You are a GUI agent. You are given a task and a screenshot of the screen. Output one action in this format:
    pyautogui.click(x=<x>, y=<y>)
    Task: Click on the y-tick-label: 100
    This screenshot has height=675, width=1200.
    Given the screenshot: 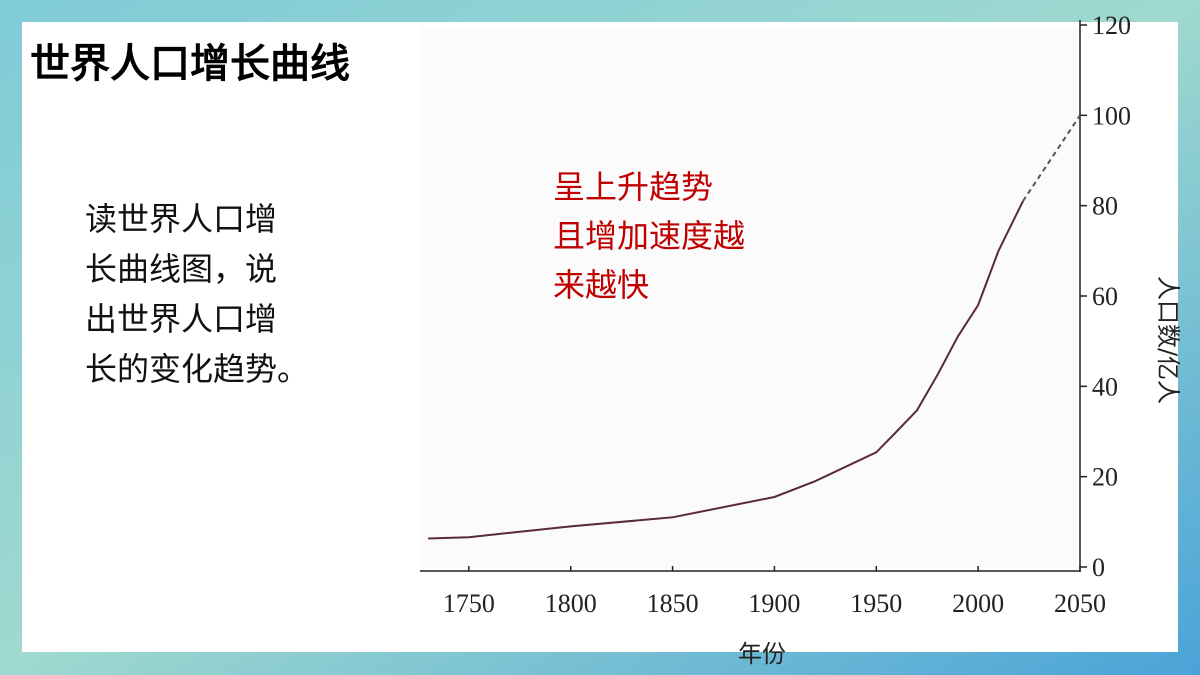 What is the action you would take?
    pyautogui.click(x=1111, y=115)
    